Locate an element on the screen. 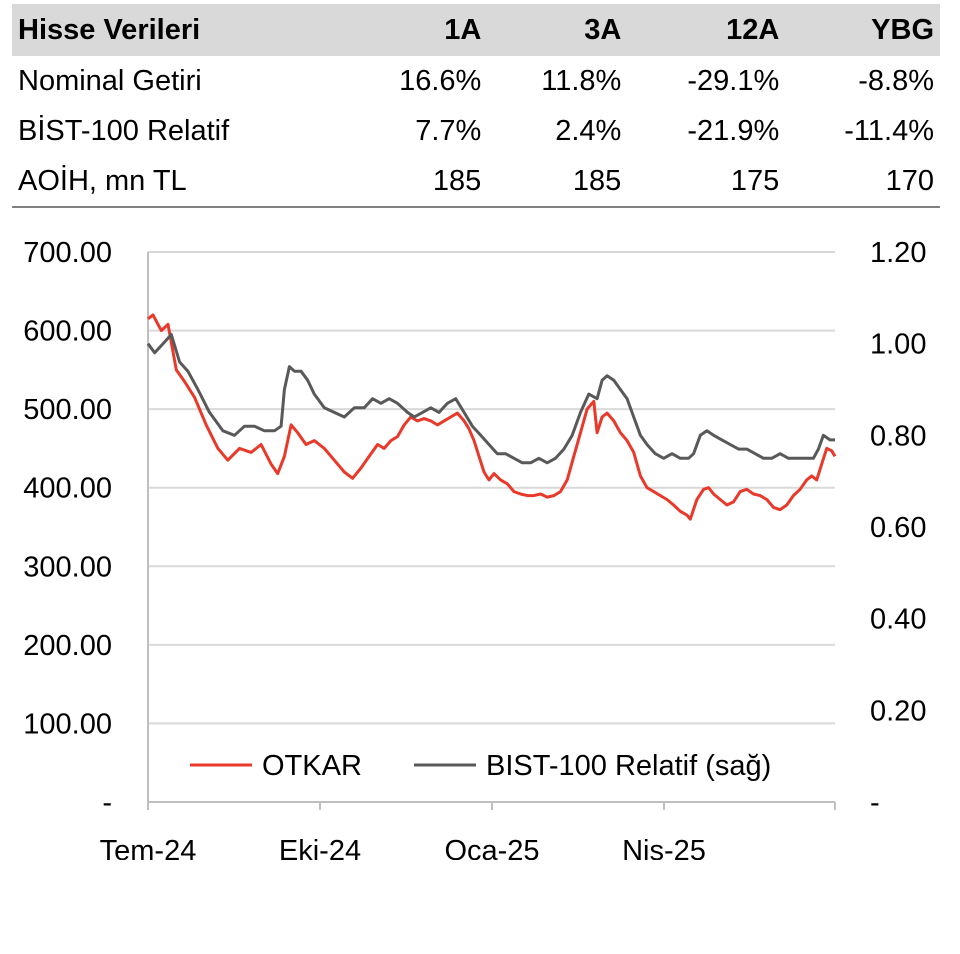 Image resolution: width=960 pixels, height=954 pixels. table-row: BİST-100 Relatif 7.7% 2.4% -21.9% -11.4% is located at coordinates (476, 131).